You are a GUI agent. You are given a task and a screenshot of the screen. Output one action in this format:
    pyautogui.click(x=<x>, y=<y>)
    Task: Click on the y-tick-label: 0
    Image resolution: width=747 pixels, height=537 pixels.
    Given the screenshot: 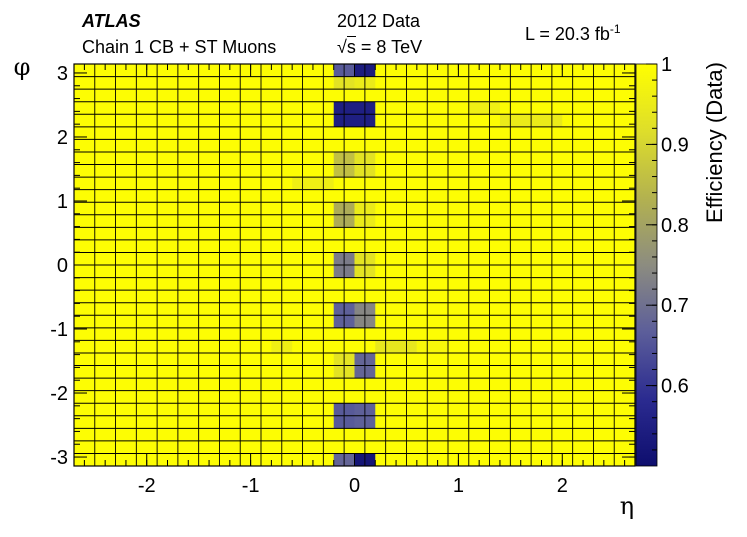 What is the action you would take?
    pyautogui.click(x=62, y=266)
    